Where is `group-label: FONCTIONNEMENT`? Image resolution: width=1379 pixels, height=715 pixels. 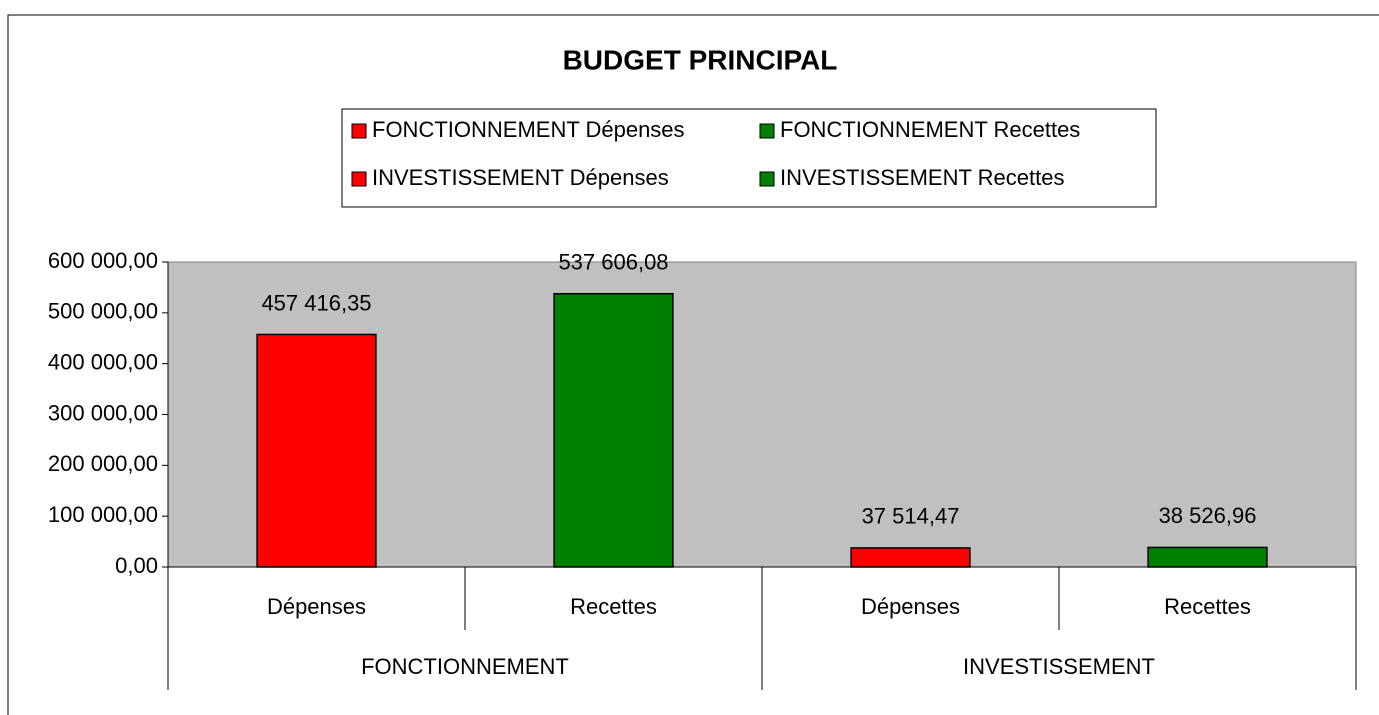
group-label: FONCTIONNEMENT is located at coordinates (465, 666).